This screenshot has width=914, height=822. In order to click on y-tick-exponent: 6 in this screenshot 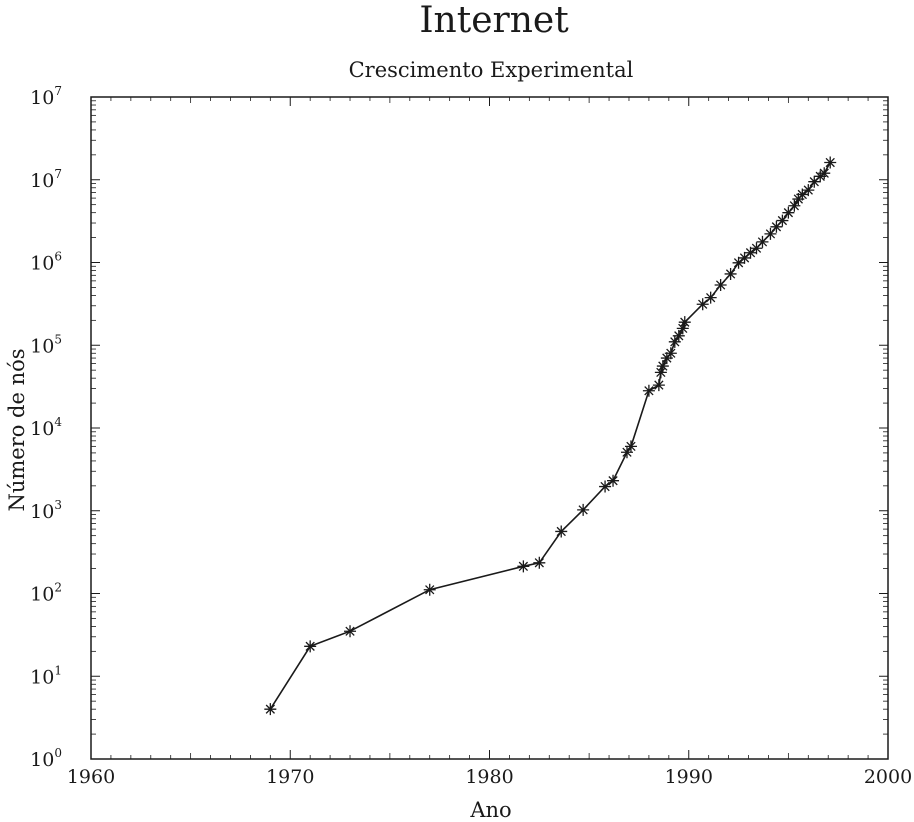, I will do `click(58, 257)`.